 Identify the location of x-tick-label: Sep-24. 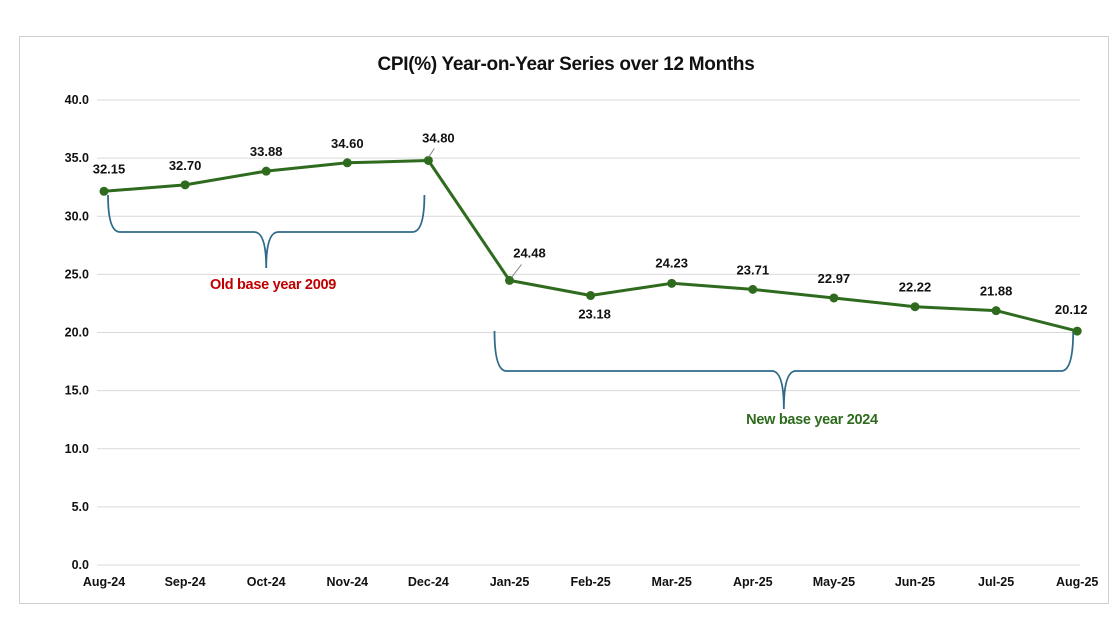
(185, 582).